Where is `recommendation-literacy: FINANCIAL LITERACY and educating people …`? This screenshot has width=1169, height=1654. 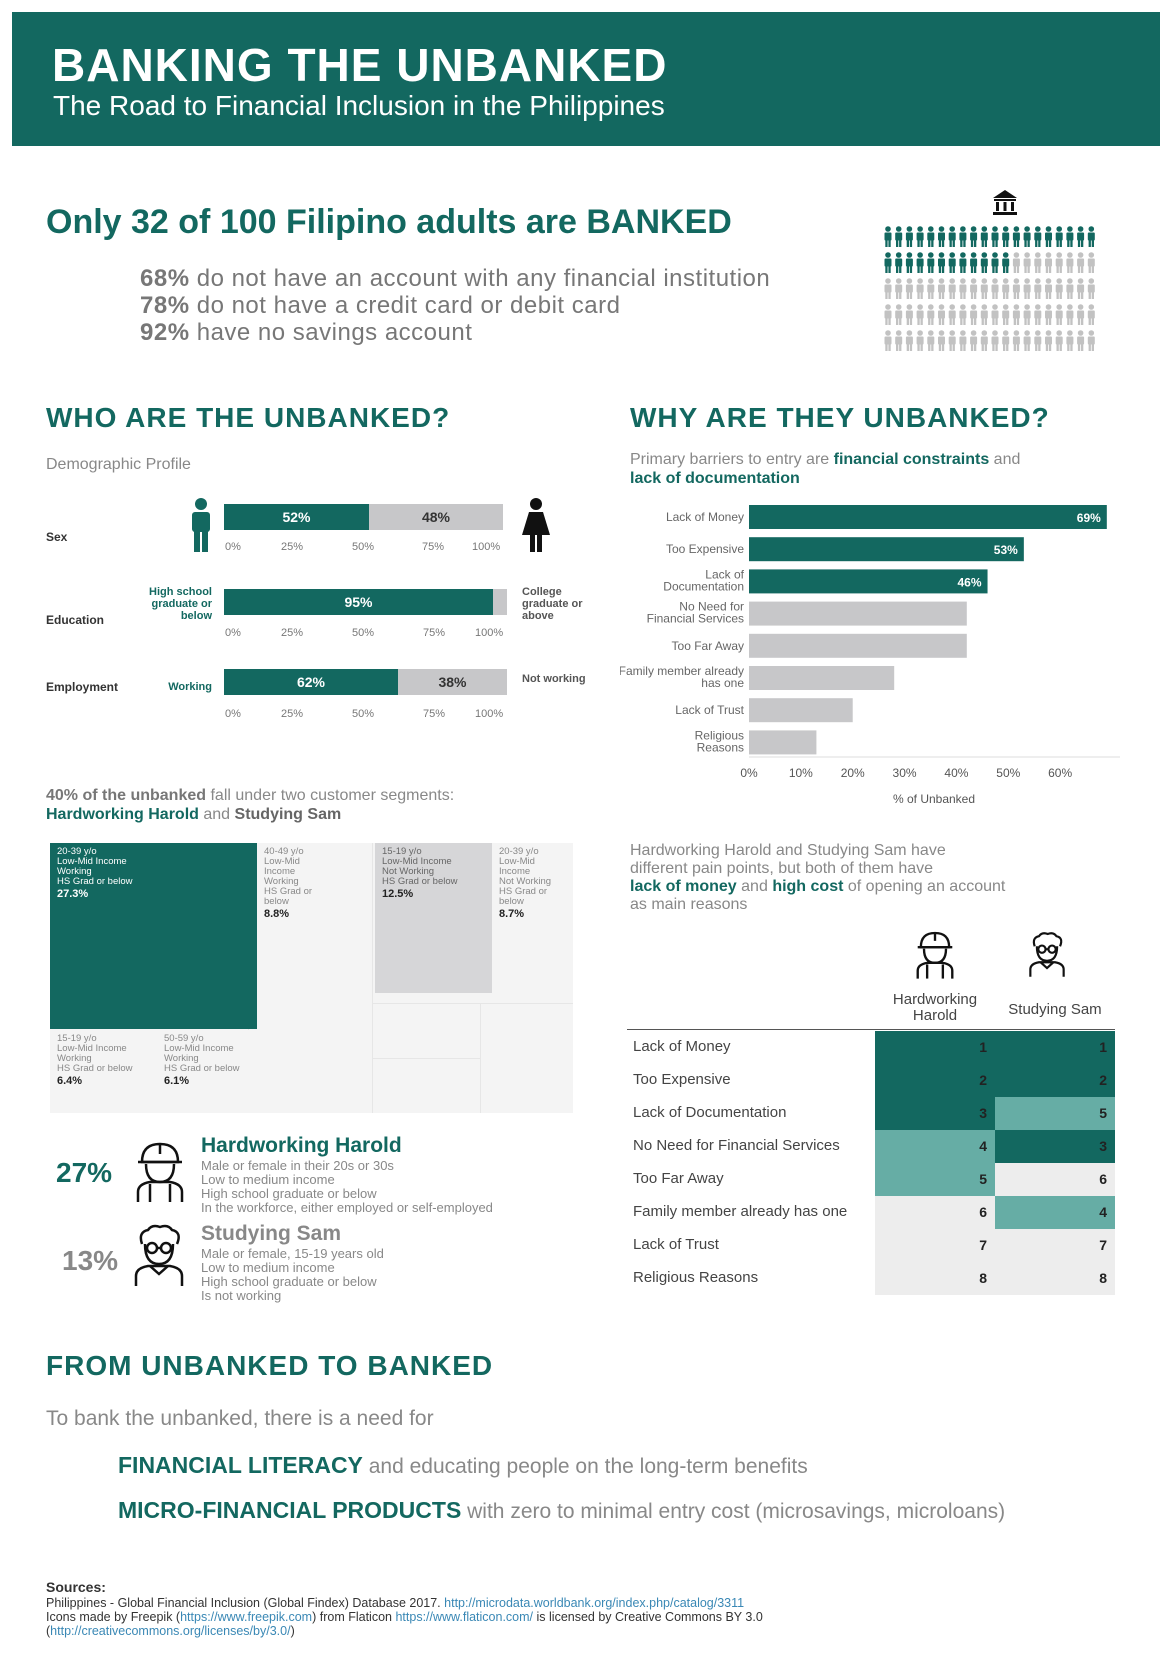 recommendation-literacy: FINANCIAL LITERACY and educating people … is located at coordinates (463, 1465).